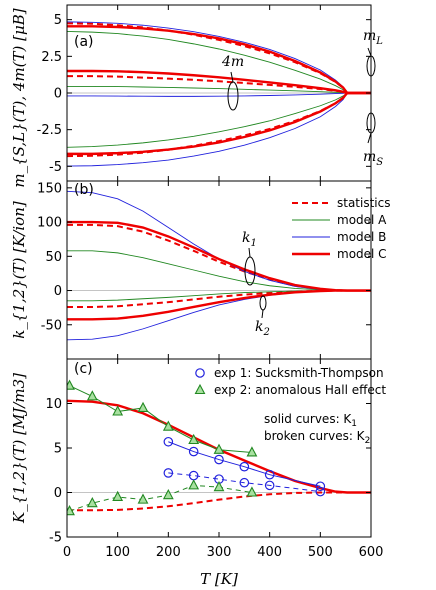 This screenshot has width=436, height=590. Describe the element at coordinates (49, 130) in the screenshot. I see `ytick-label: -2.5` at that location.